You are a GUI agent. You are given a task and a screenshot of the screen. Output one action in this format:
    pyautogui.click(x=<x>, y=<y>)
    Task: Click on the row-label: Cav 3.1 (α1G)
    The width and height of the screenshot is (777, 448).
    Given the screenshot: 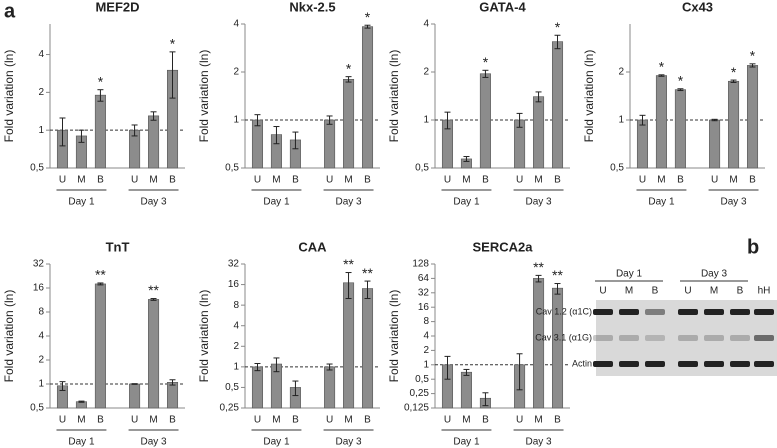 What is the action you would take?
    pyautogui.click(x=563, y=337)
    